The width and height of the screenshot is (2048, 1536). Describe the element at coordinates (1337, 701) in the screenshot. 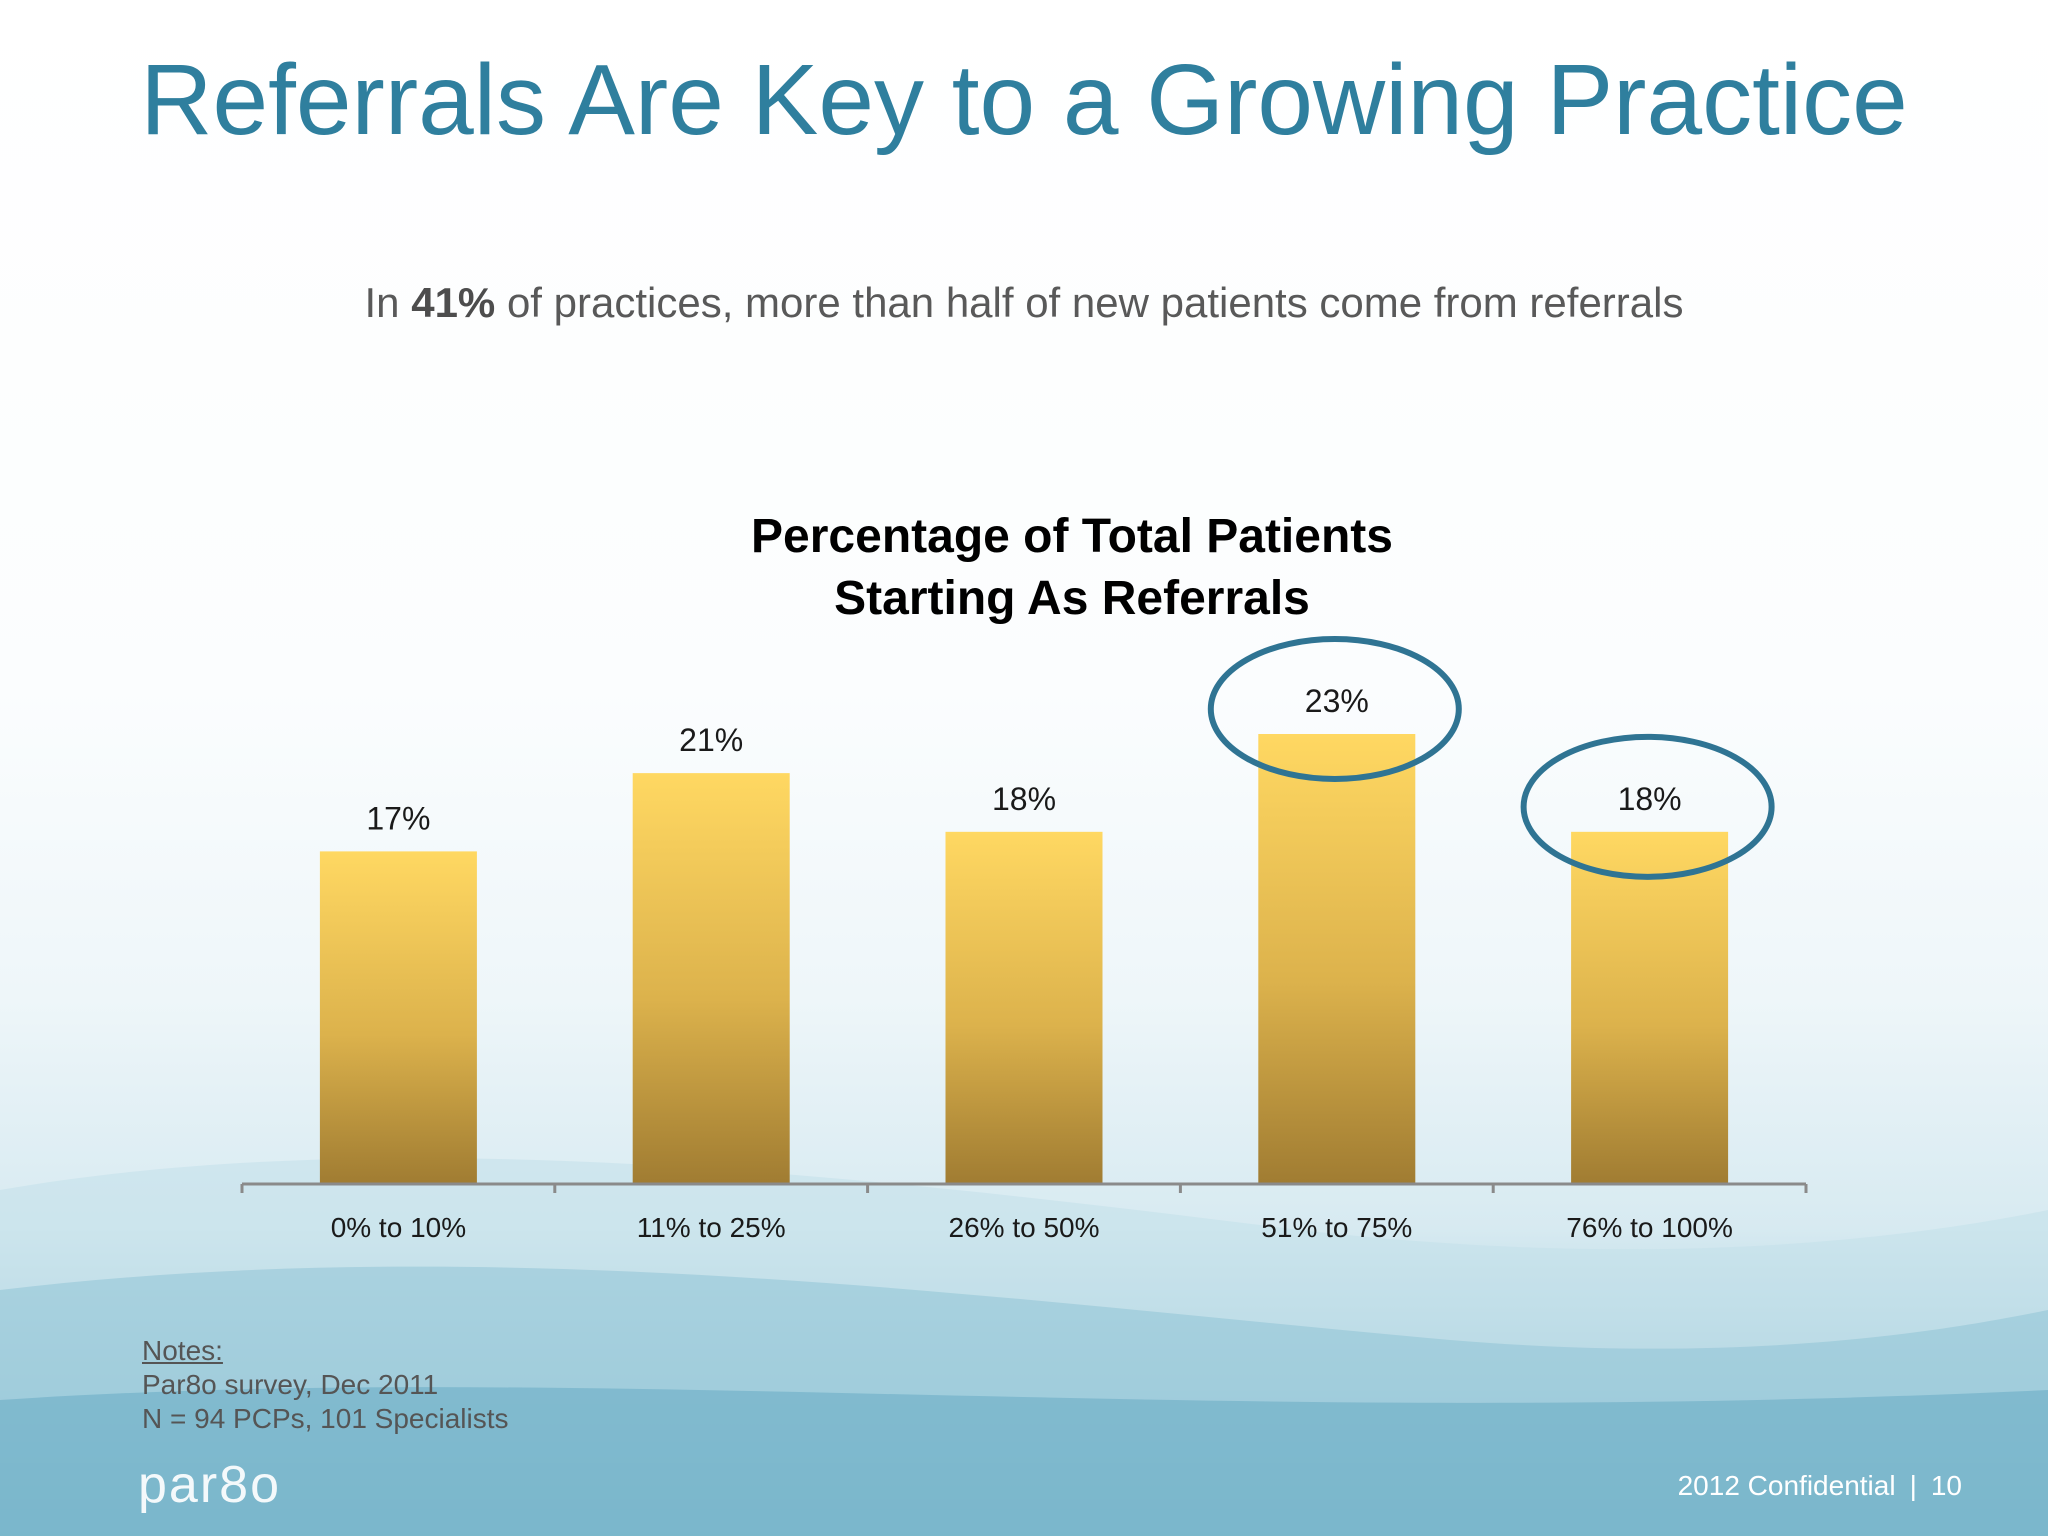

I see `bar-value-label-3: 23%` at that location.